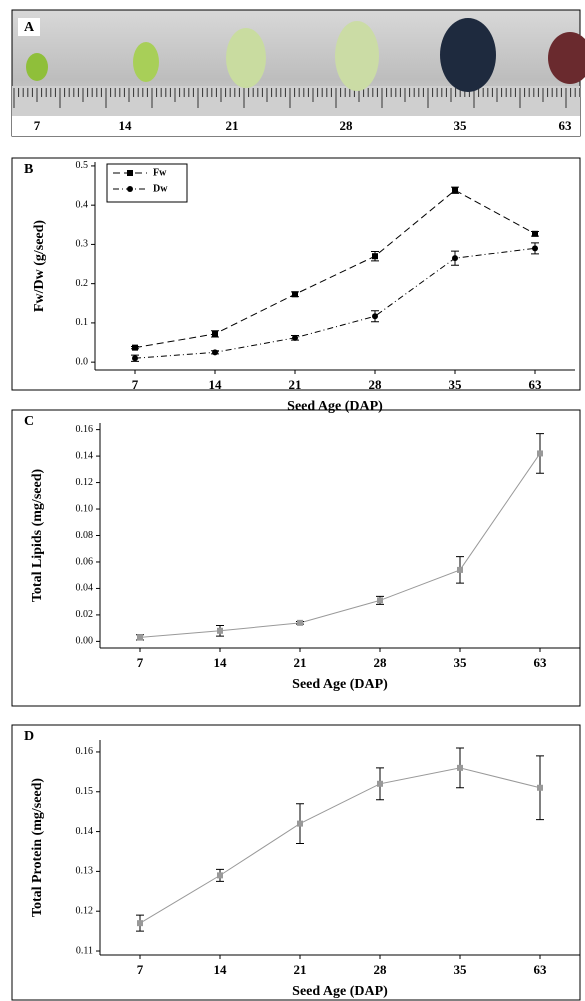 Image resolution: width=585 pixels, height=1001 pixels. What do you see at coordinates (29, 421) in the screenshot?
I see `panel-label: C` at bounding box center [29, 421].